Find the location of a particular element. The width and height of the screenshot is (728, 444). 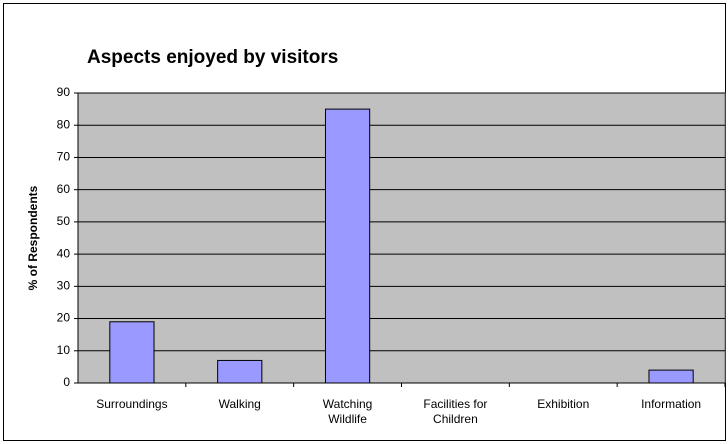

x-tick-label: Surroundings is located at coordinates (132, 404).